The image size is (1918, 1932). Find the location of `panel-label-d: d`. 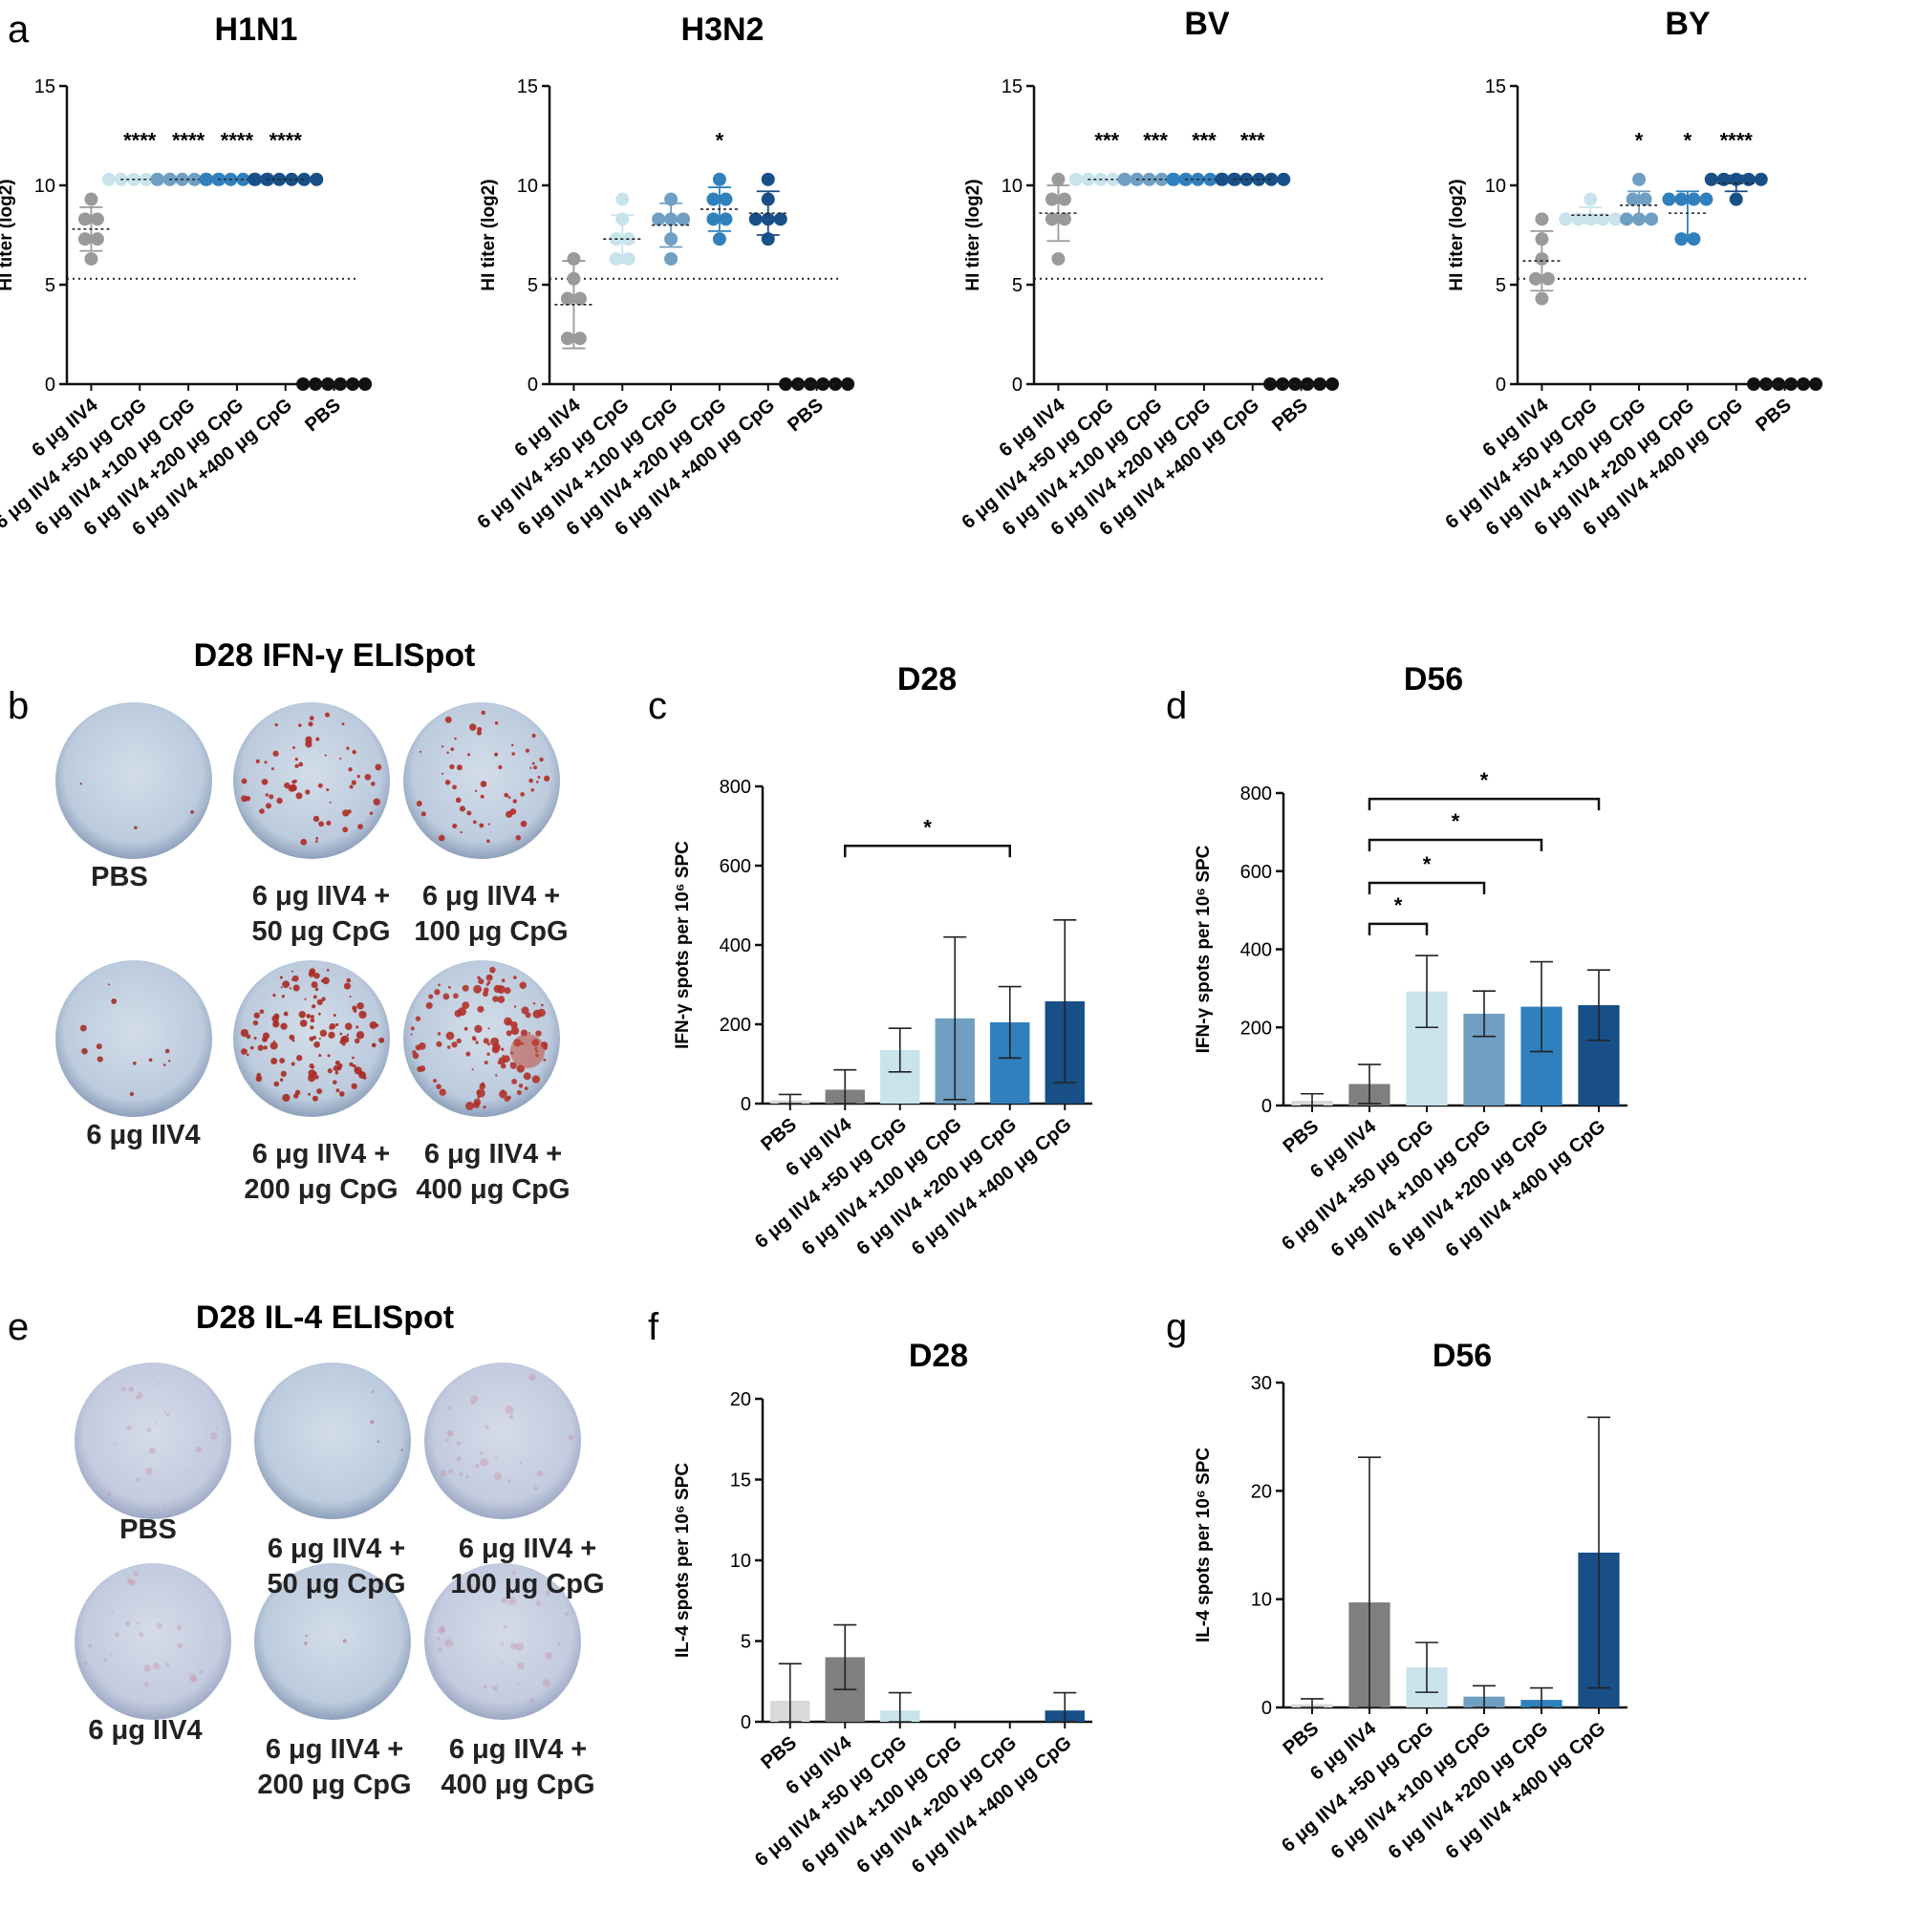

panel-label-d: d is located at coordinates (1176, 706).